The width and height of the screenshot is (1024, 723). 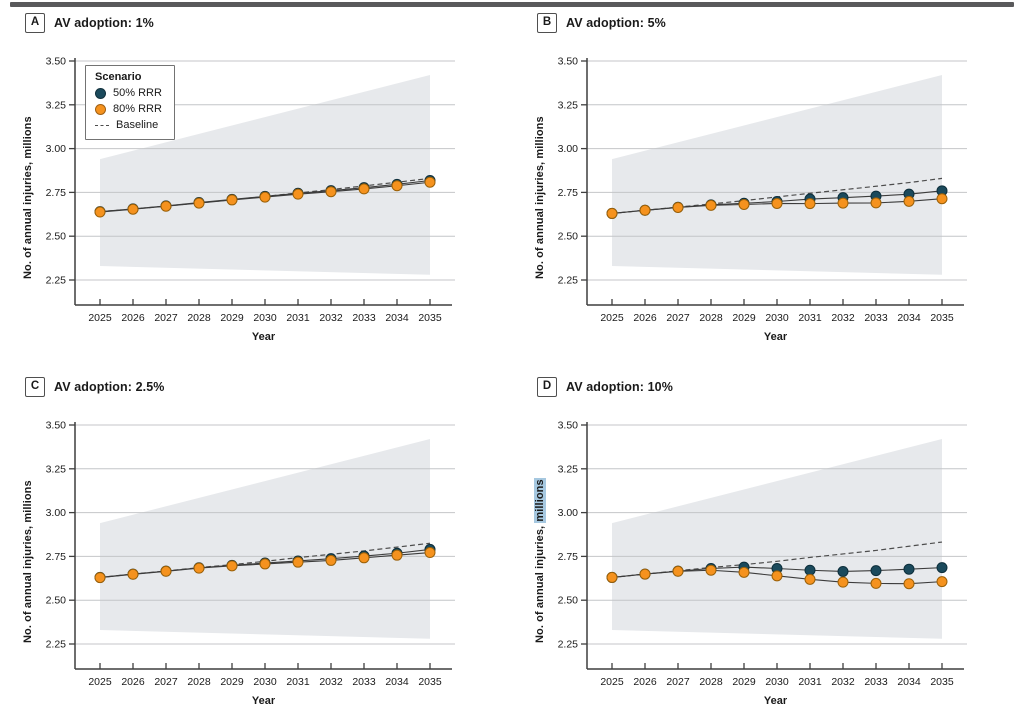 I want to click on 80-rrr-dot-icon, so click(x=100, y=109).